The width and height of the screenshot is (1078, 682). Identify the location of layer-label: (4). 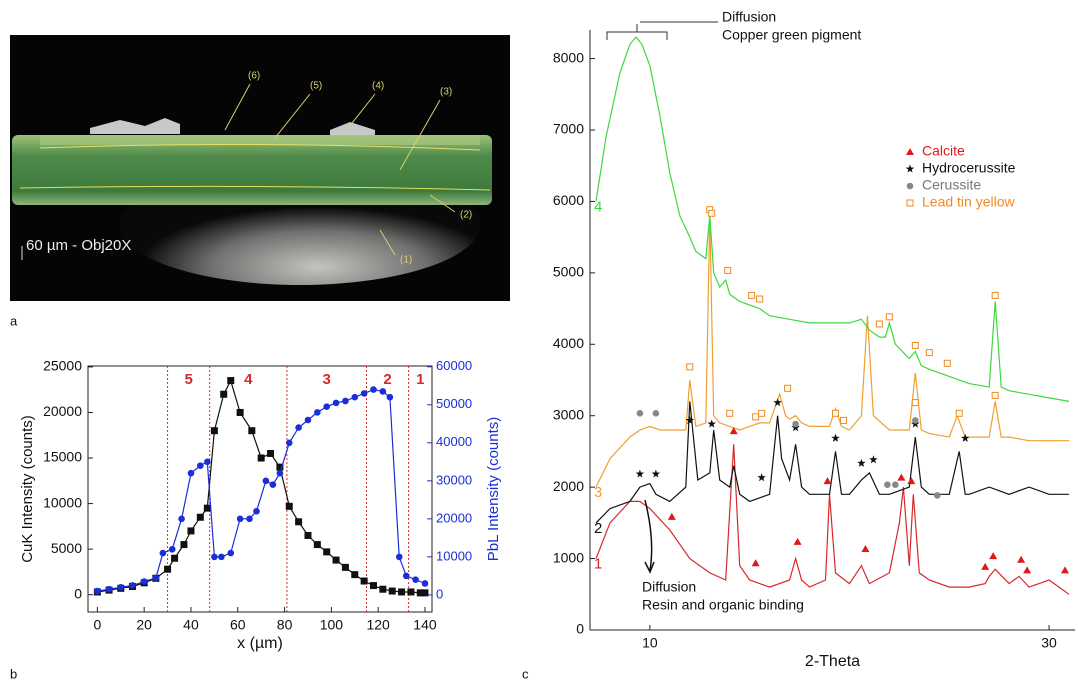
(378, 86).